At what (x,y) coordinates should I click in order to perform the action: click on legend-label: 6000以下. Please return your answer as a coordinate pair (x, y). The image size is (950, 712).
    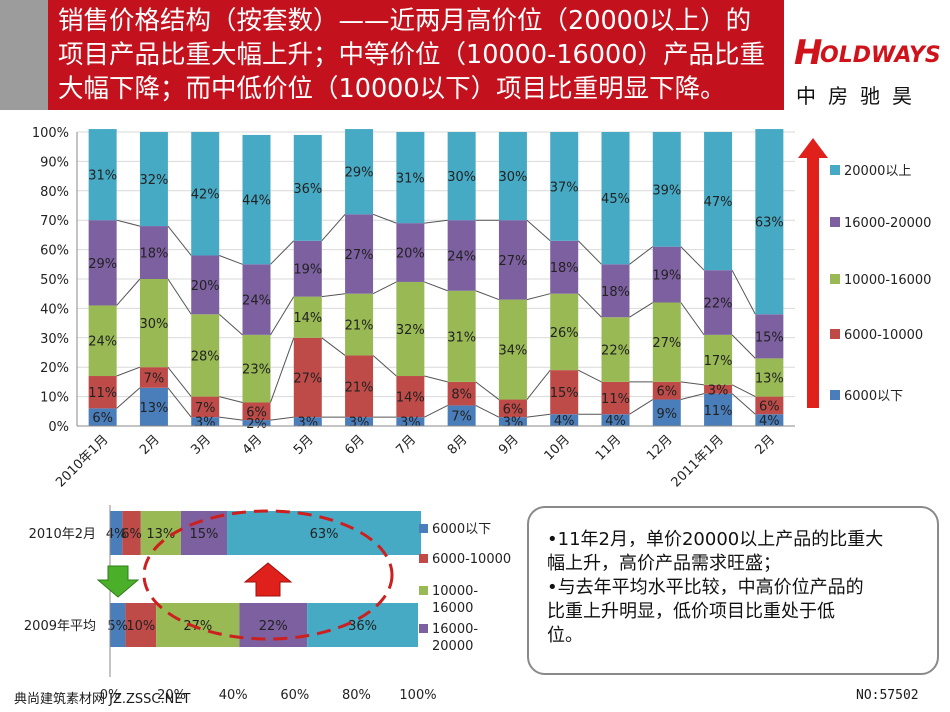
    Looking at the image, I should click on (873, 396).